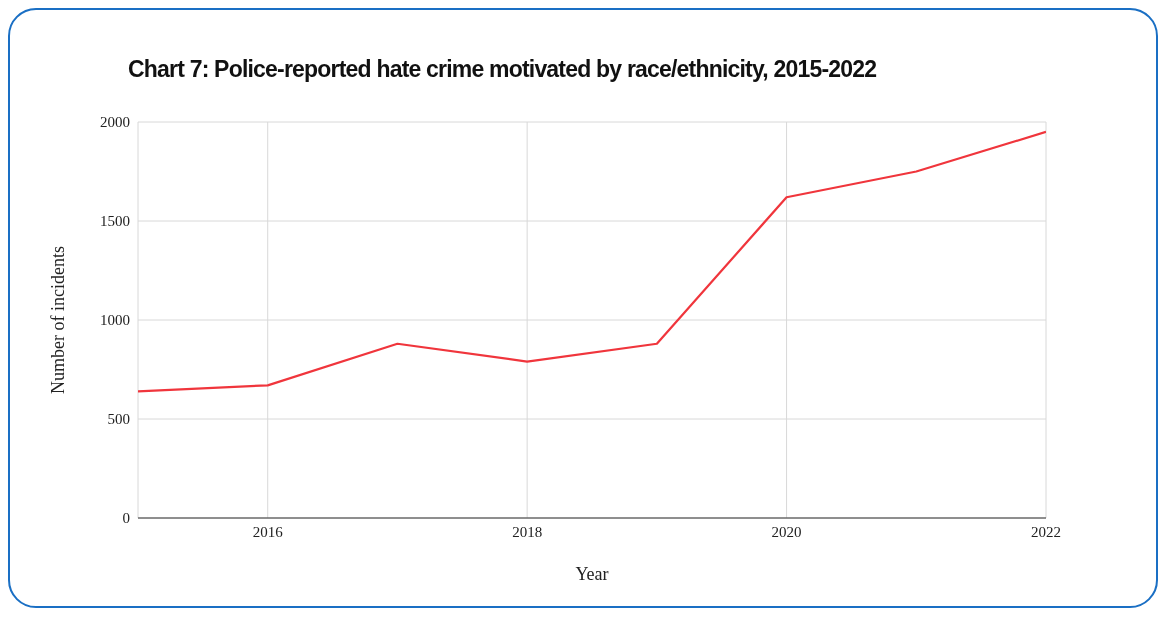 Image resolution: width=1165 pixels, height=624 pixels. I want to click on x-tick-label: 2016, so click(268, 531).